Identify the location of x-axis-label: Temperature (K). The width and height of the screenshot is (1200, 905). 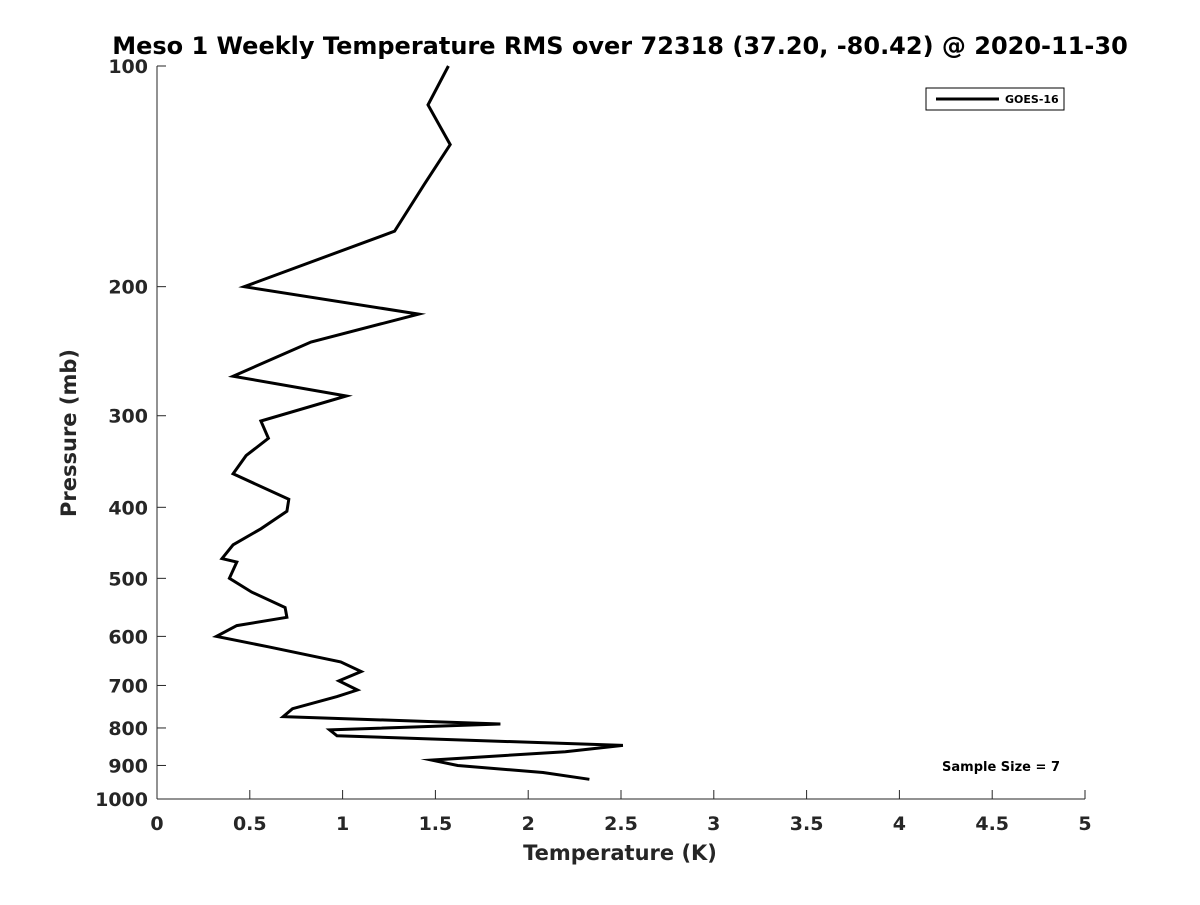
(620, 853).